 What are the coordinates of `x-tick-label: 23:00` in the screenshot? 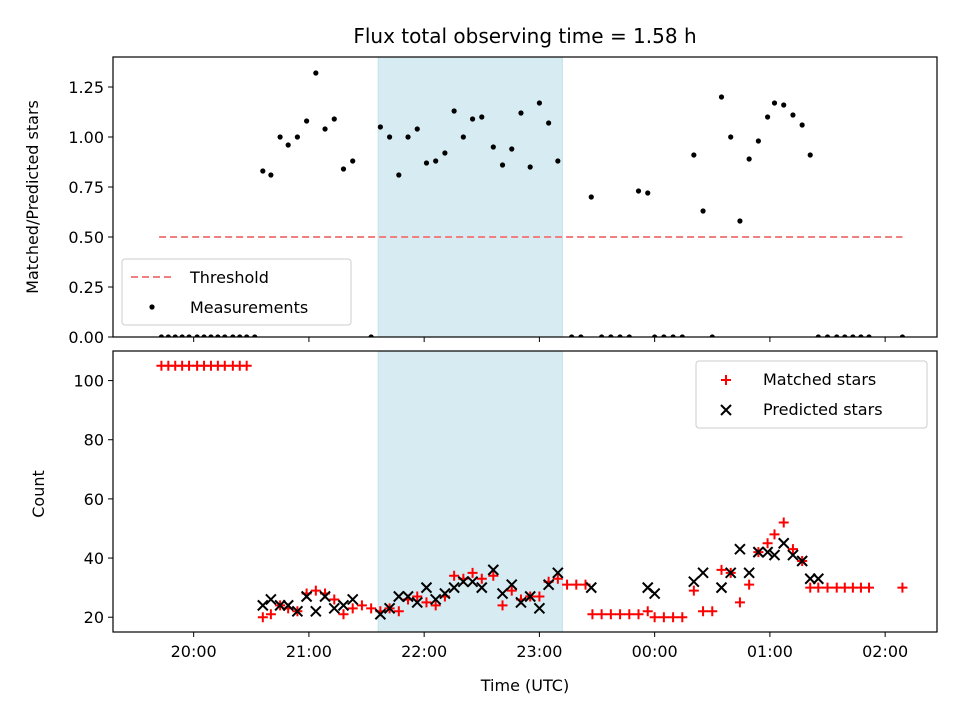 It's located at (539, 651).